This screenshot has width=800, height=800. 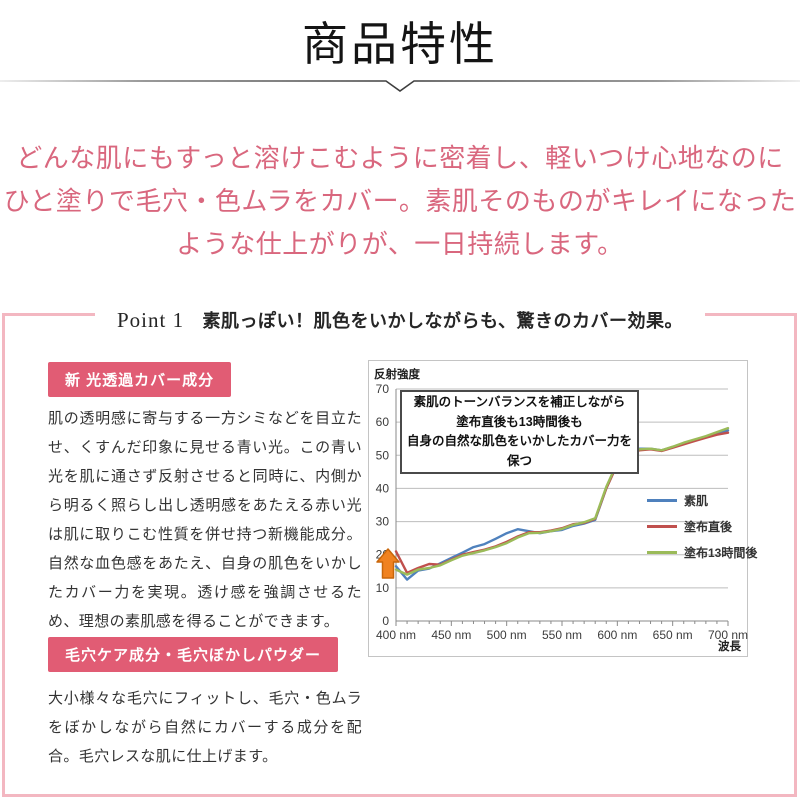 I want to click on svg-text: 500 nm, so click(x=507, y=635).